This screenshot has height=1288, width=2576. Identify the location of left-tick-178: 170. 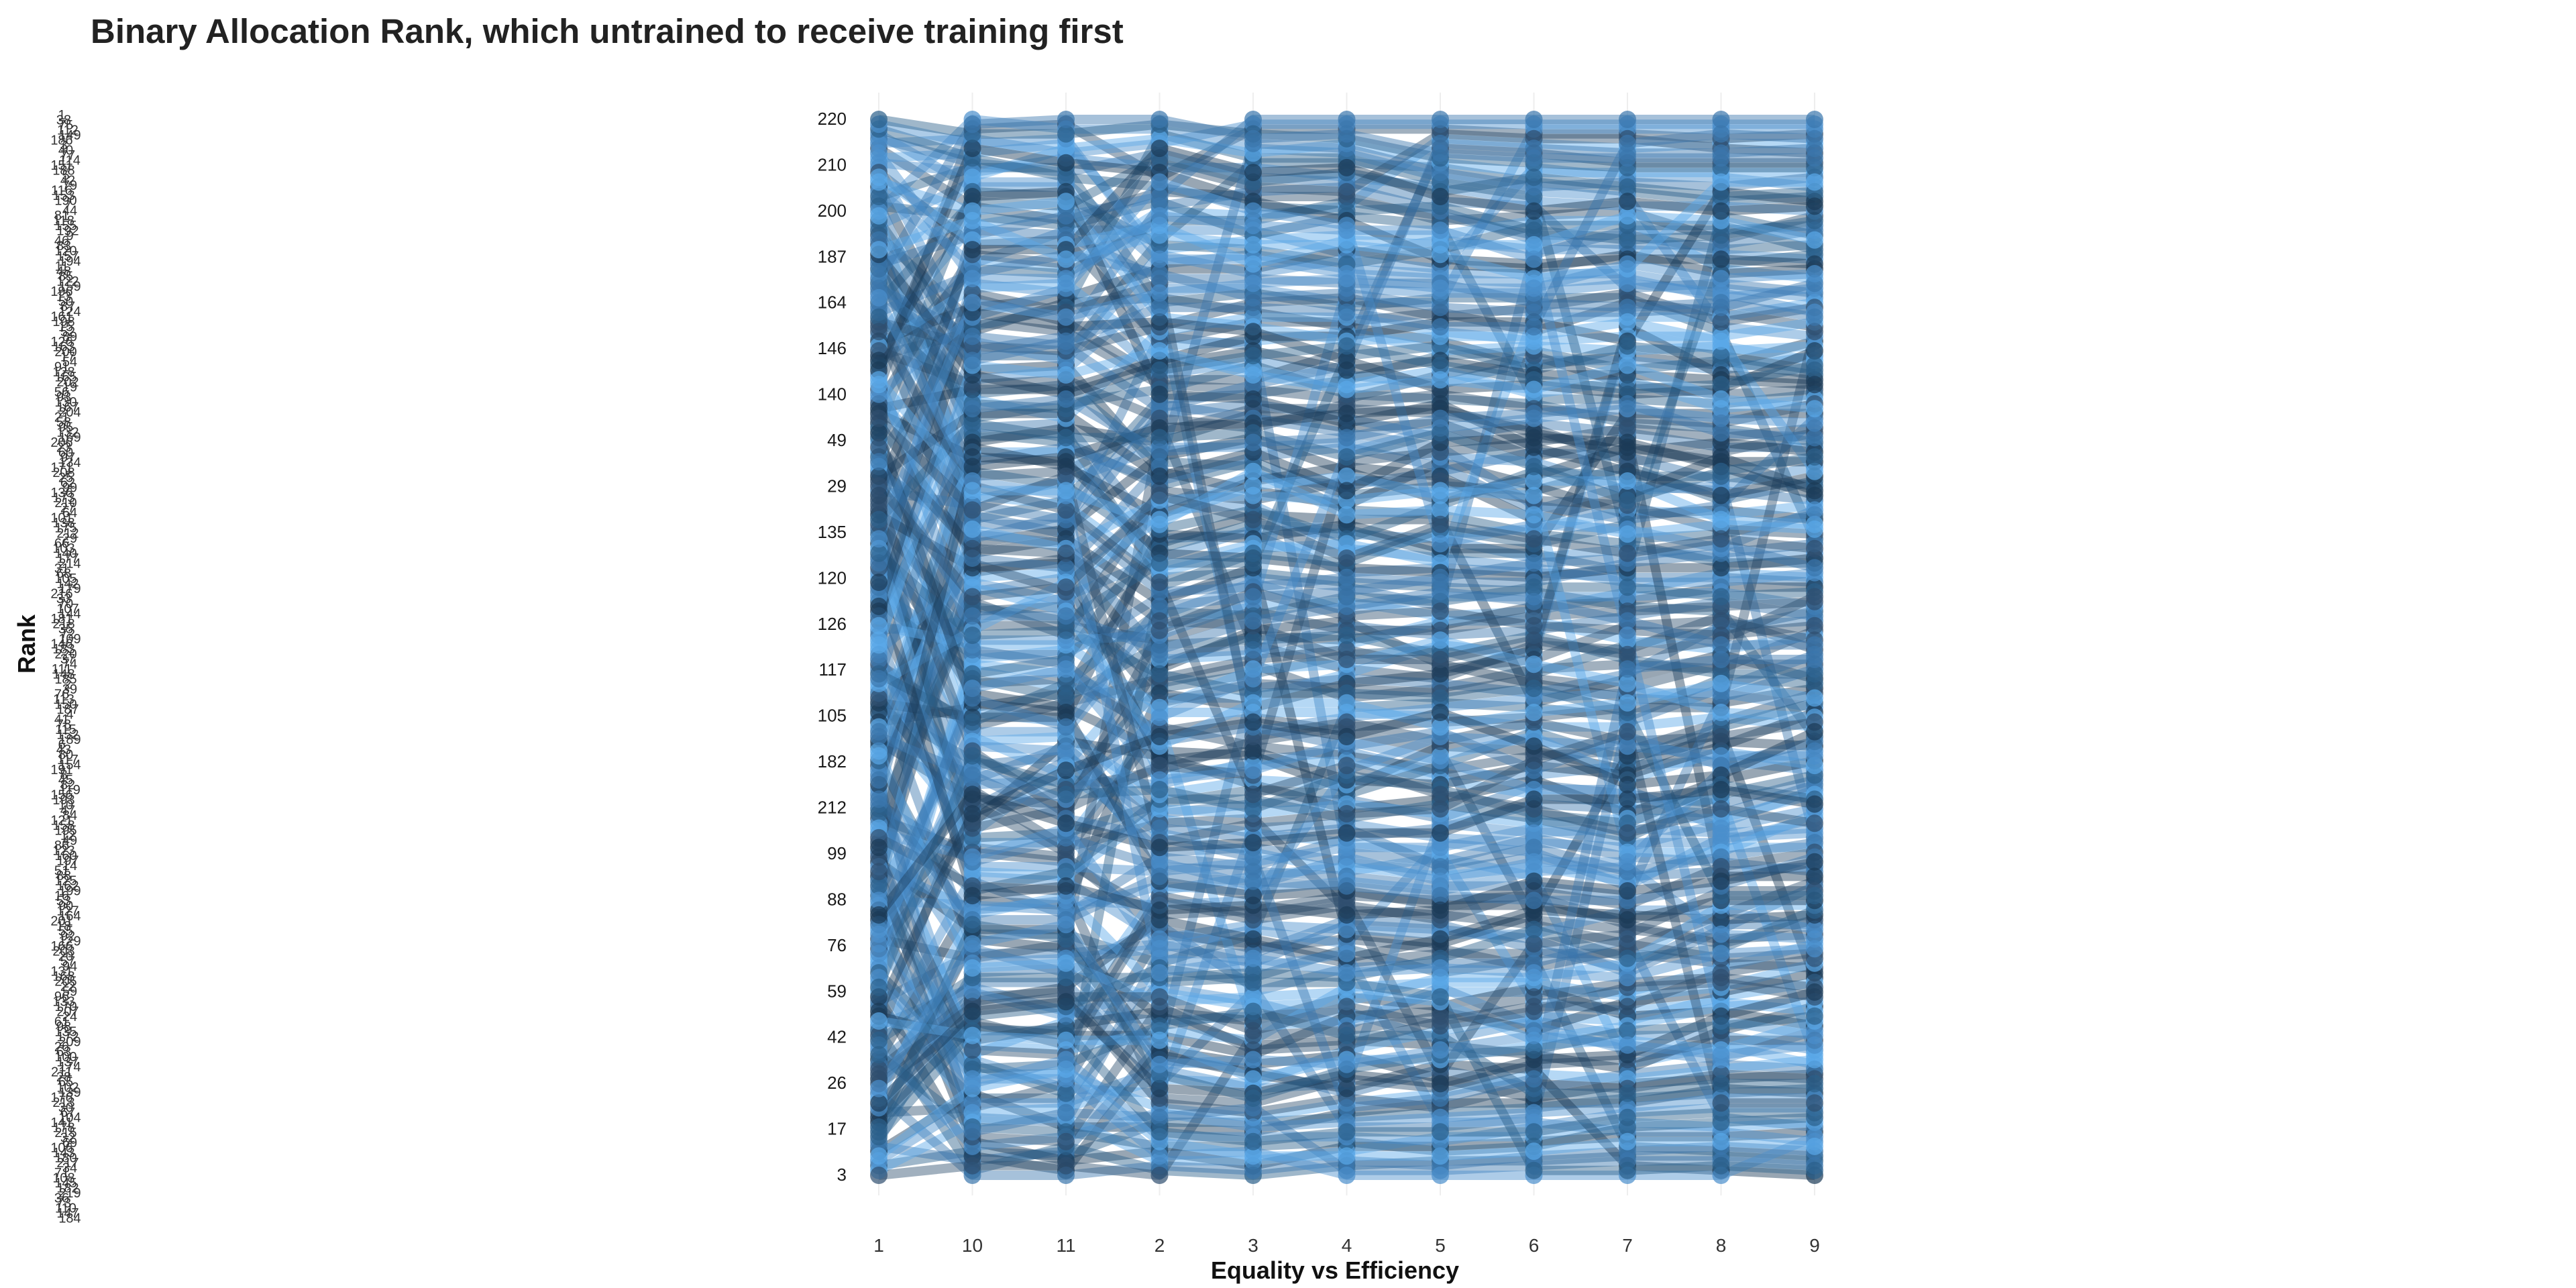
(65, 1007).